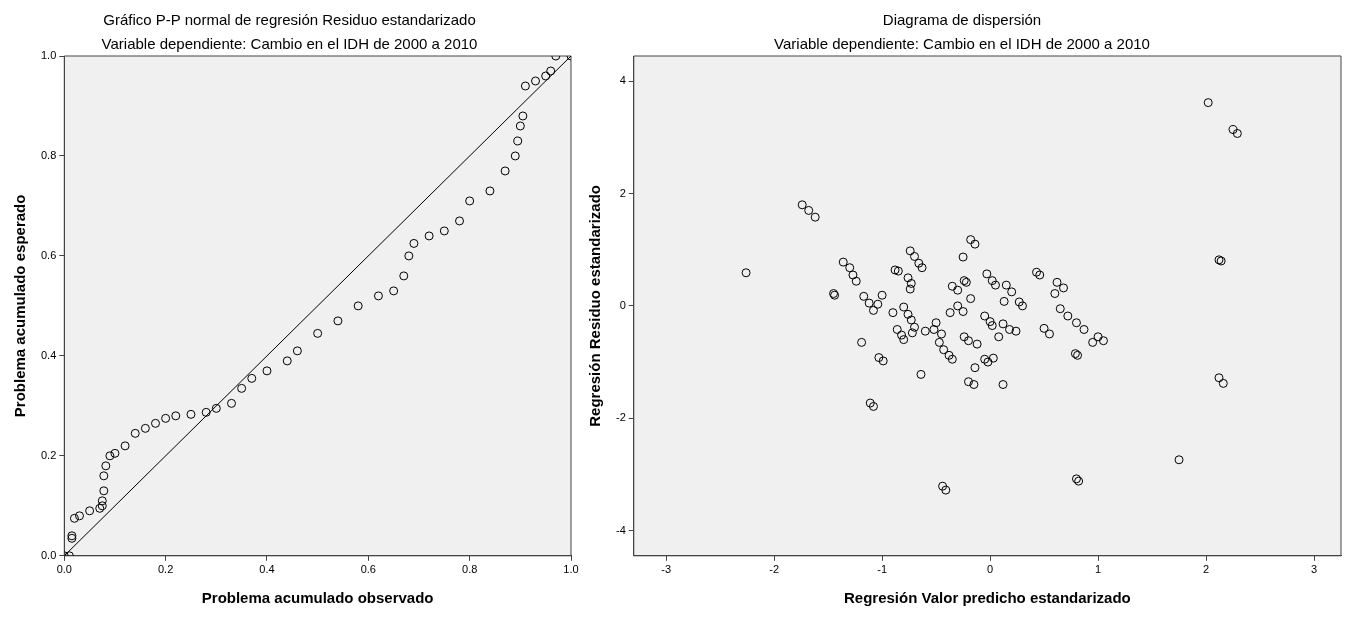 The image size is (1365, 622). Describe the element at coordinates (1206, 569) in the screenshot. I see `x-tick-label: 2` at that location.